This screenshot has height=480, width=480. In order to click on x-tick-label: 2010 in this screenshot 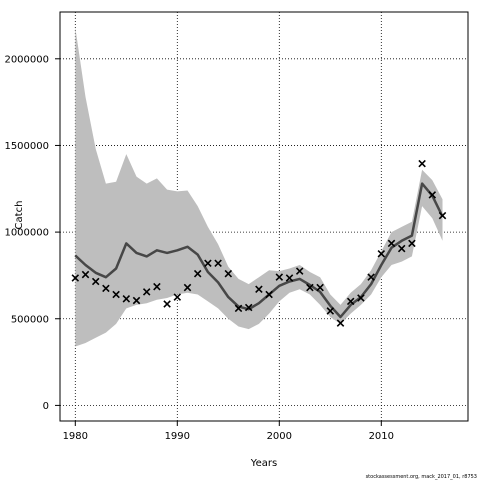, I will do `click(381, 436)`.